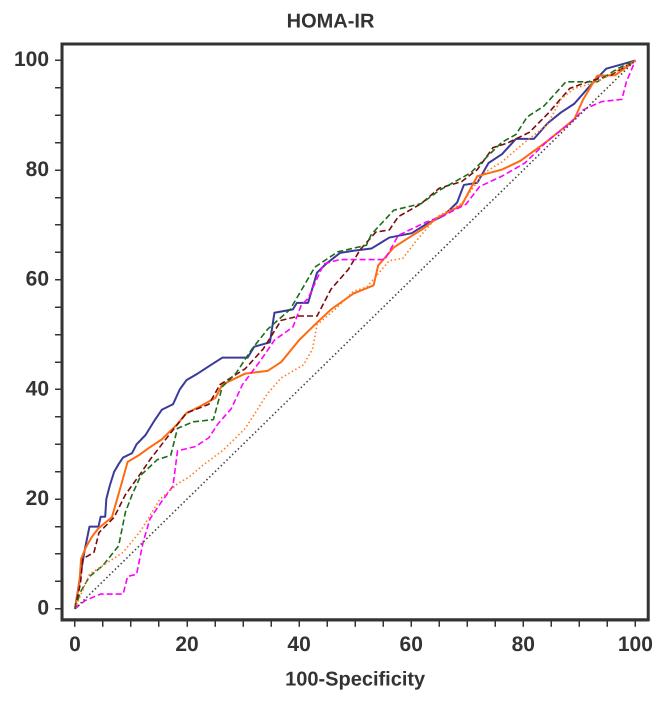  I want to click on y-tick-label: 40, so click(38, 388).